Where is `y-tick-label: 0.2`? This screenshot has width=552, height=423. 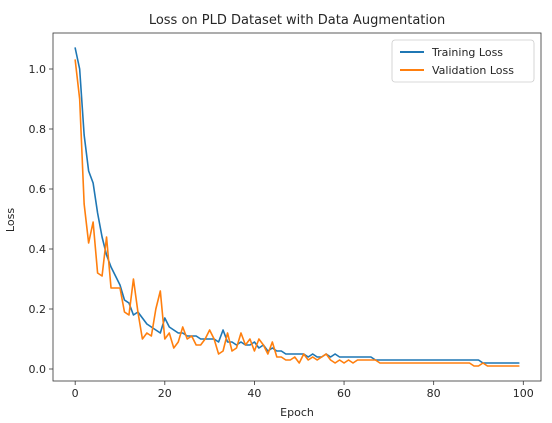
y-tick-label: 0.2 is located at coordinates (38, 309).